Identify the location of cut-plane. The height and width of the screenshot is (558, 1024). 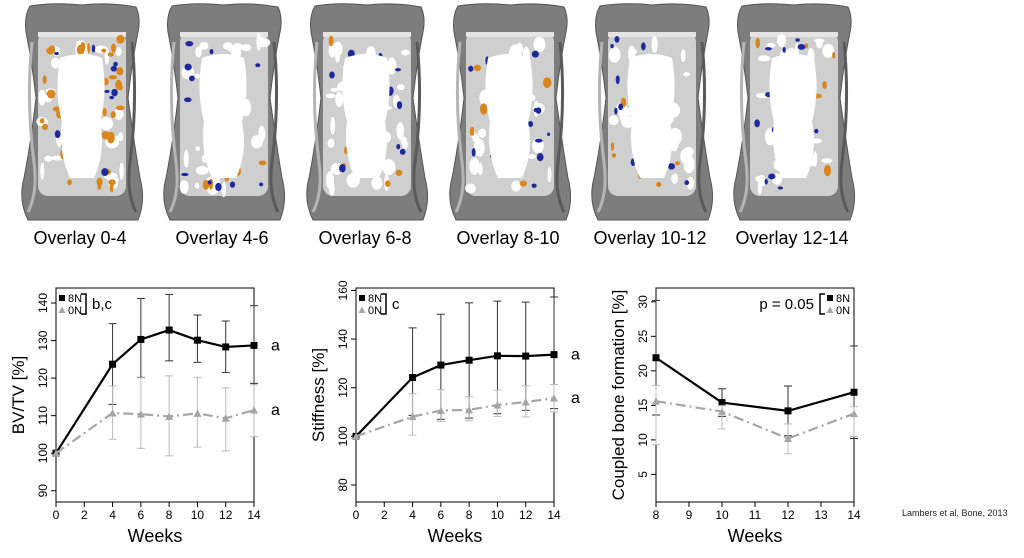
(794, 34).